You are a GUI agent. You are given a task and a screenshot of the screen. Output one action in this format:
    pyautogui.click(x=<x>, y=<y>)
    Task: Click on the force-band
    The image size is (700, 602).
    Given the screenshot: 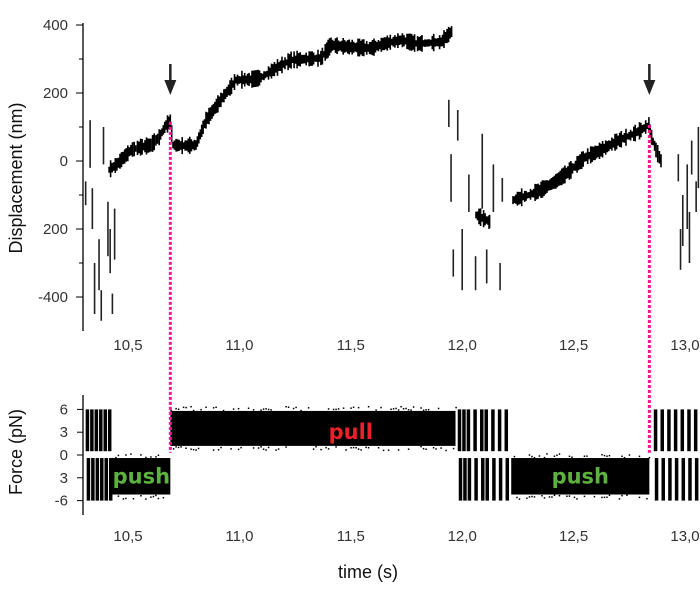 What is the action you would take?
    pyautogui.click(x=580, y=476)
    